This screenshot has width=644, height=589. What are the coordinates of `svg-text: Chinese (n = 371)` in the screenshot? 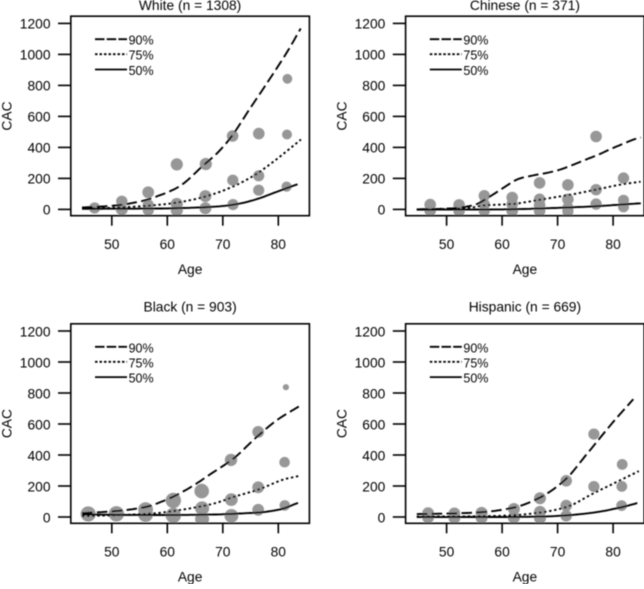 It's located at (525, 6).